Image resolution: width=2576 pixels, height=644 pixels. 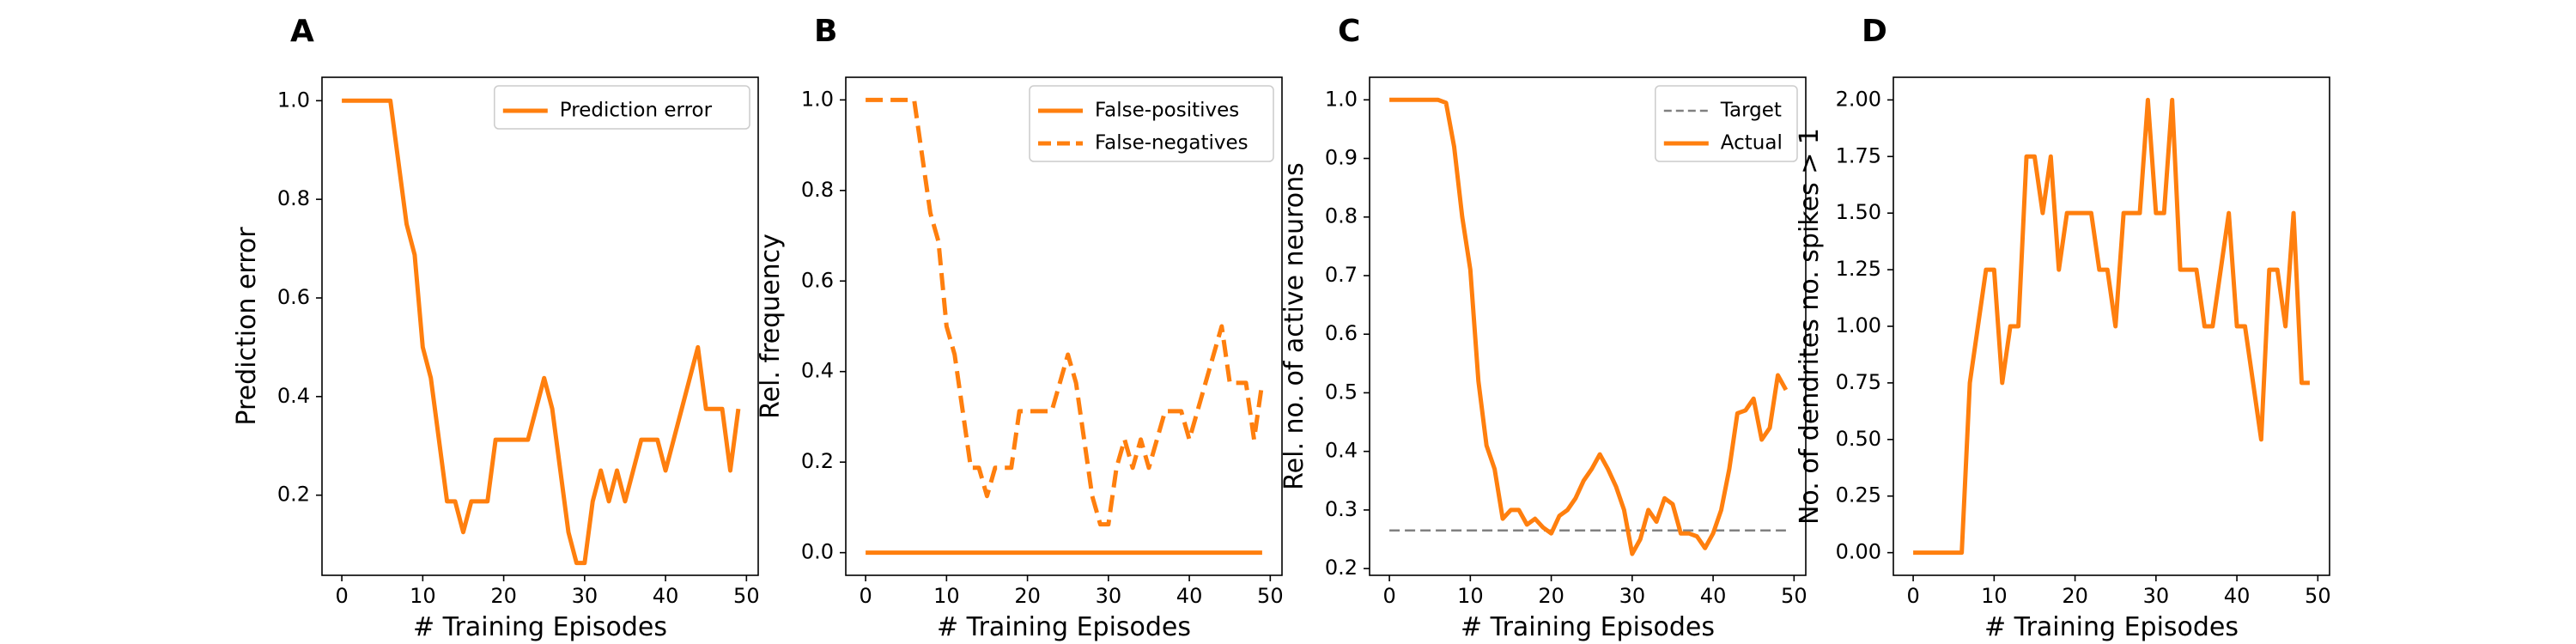 What do you see at coordinates (1341, 509) in the screenshot?
I see `y-tick-label: 0.3` at bounding box center [1341, 509].